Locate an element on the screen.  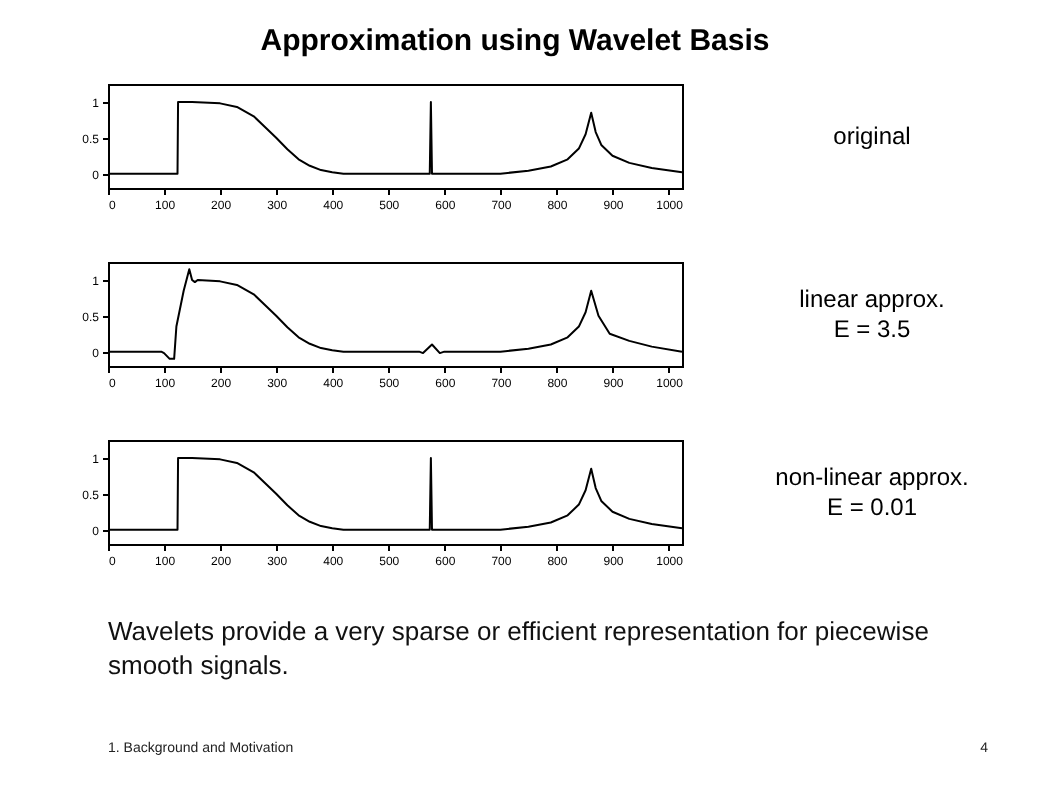
text: non-linear approx. is located at coordinates (872, 477).